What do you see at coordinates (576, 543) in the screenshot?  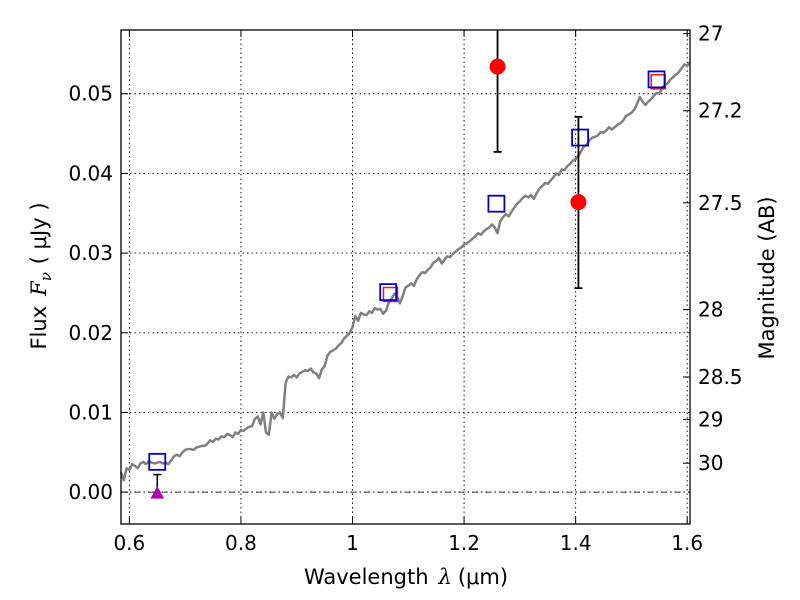 I see `x-tick-label: 1.4` at bounding box center [576, 543].